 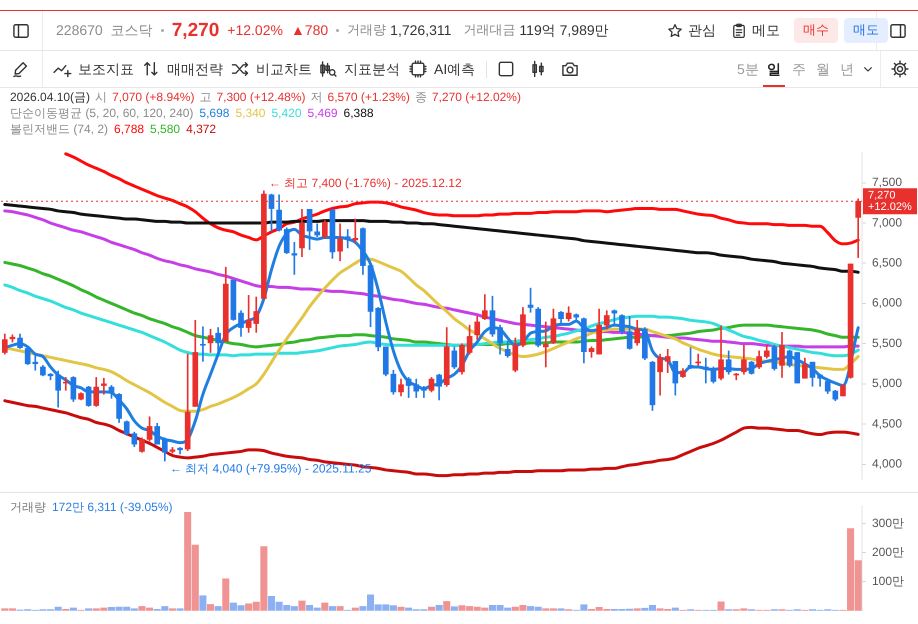 I want to click on text: 5,580, so click(x=165, y=129).